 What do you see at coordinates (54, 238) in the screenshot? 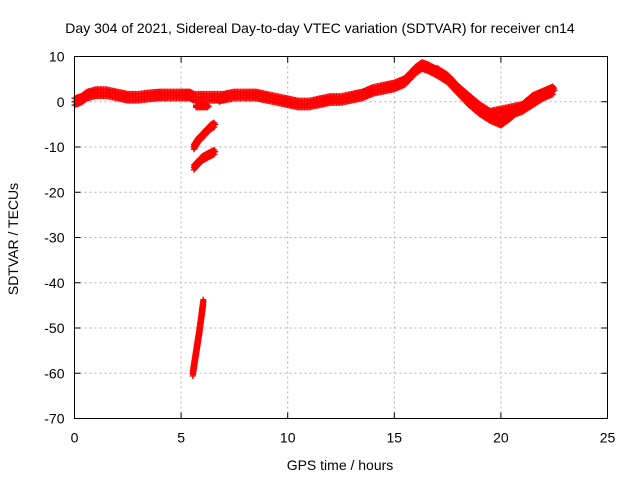
I see `y-tick-label: -30` at bounding box center [54, 238].